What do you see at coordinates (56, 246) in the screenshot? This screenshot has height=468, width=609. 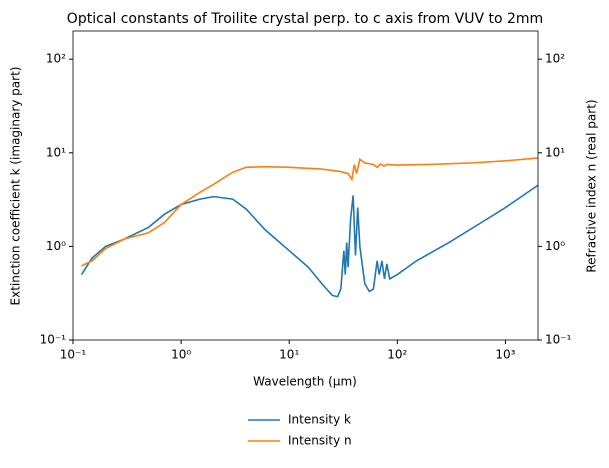 I see `y-tick-label: 10⁰` at bounding box center [56, 246].